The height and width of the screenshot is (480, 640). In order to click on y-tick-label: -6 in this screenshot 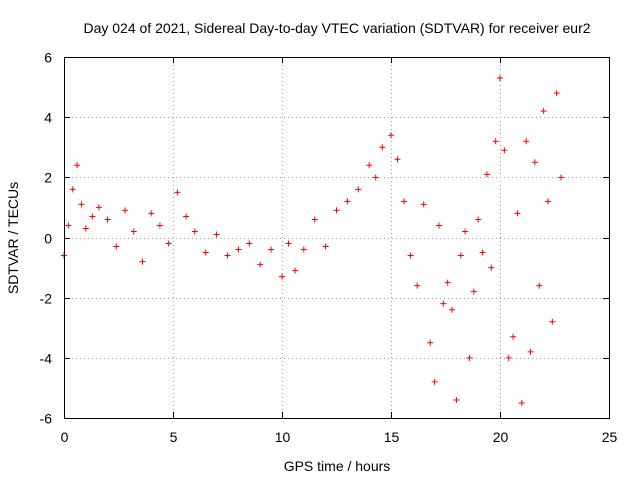, I will do `click(46, 419)`.